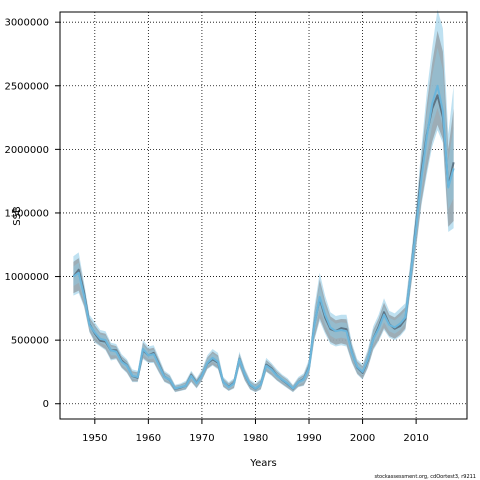 Image resolution: width=480 pixels, height=480 pixels. Describe the element at coordinates (30, 341) in the screenshot. I see `y-tick-label: 500000` at that location.